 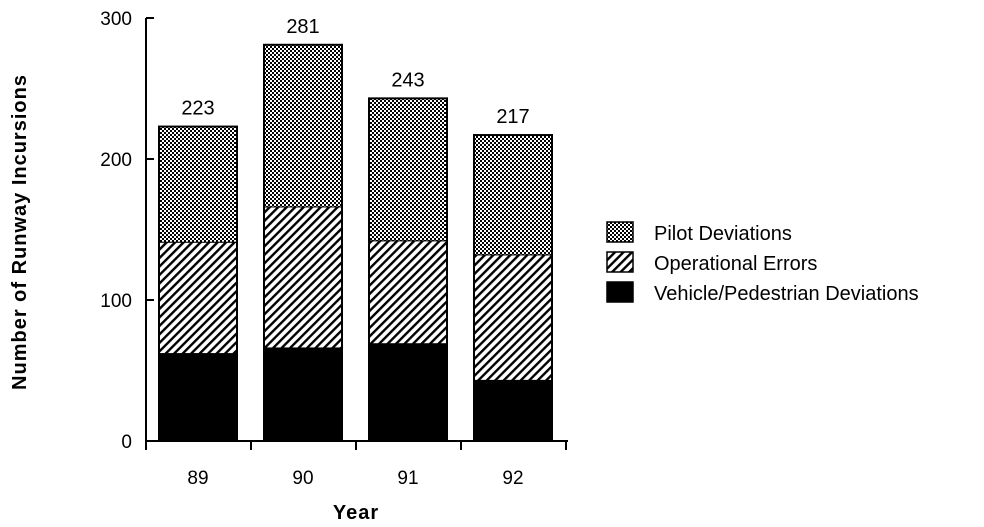 I want to click on y-axis: 0 100 200 300, so click(x=127, y=231).